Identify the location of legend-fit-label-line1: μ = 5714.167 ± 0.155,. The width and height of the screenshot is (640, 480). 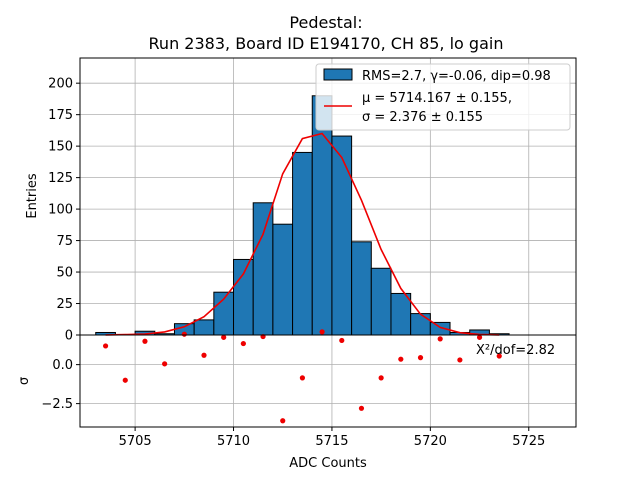
(437, 98).